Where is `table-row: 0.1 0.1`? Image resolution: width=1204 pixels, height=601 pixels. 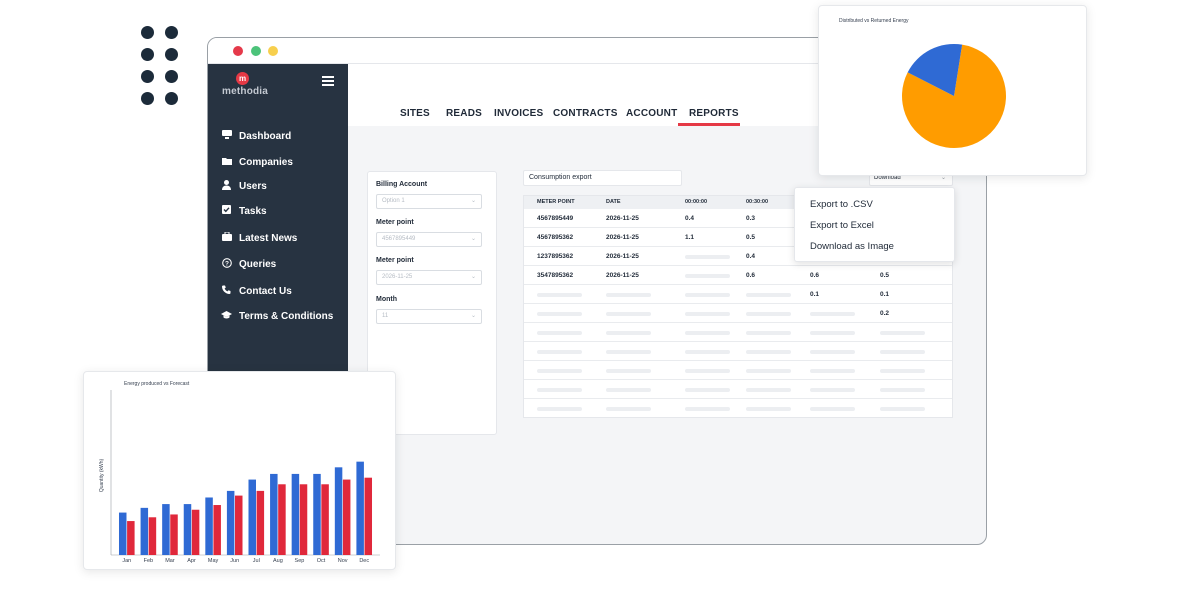 table-row: 0.1 0.1 is located at coordinates (738, 294).